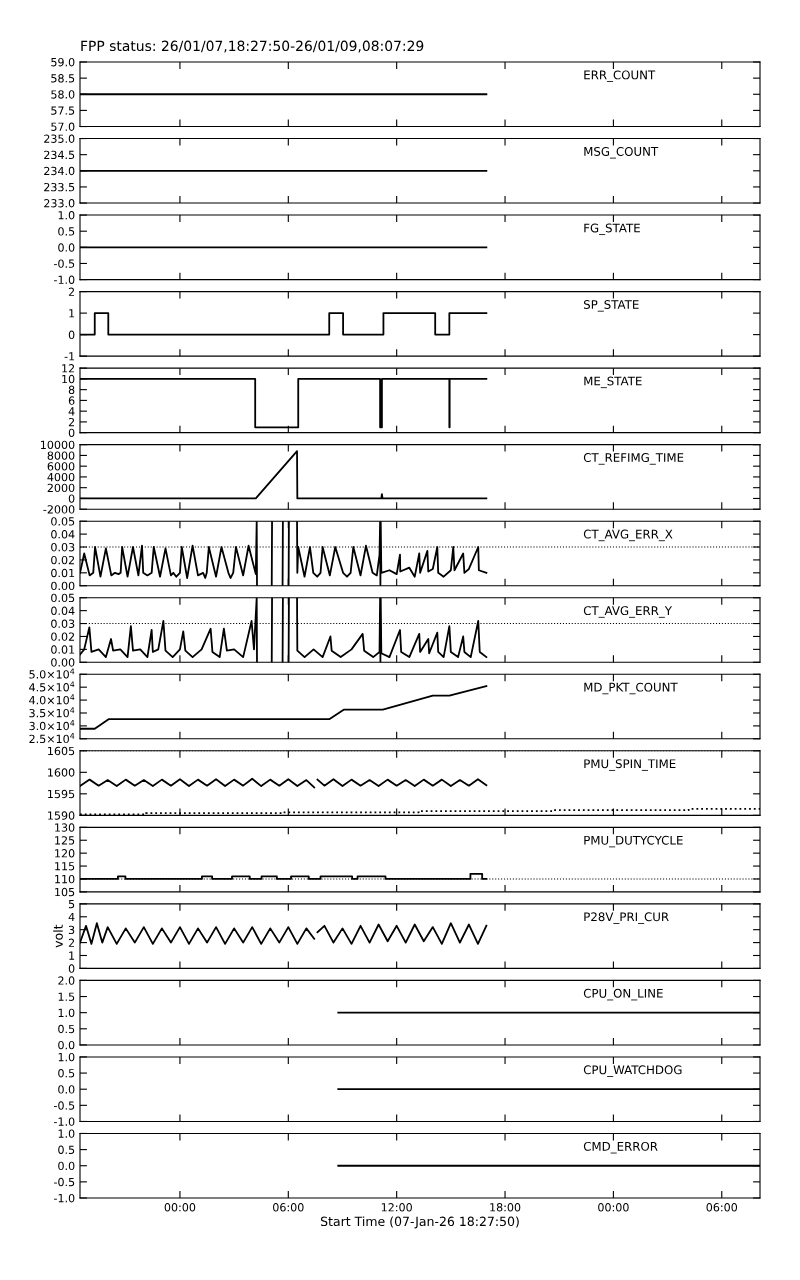  What do you see at coordinates (632, 1071) in the screenshot?
I see `series-label: CPU_WATCHDOG` at bounding box center [632, 1071].